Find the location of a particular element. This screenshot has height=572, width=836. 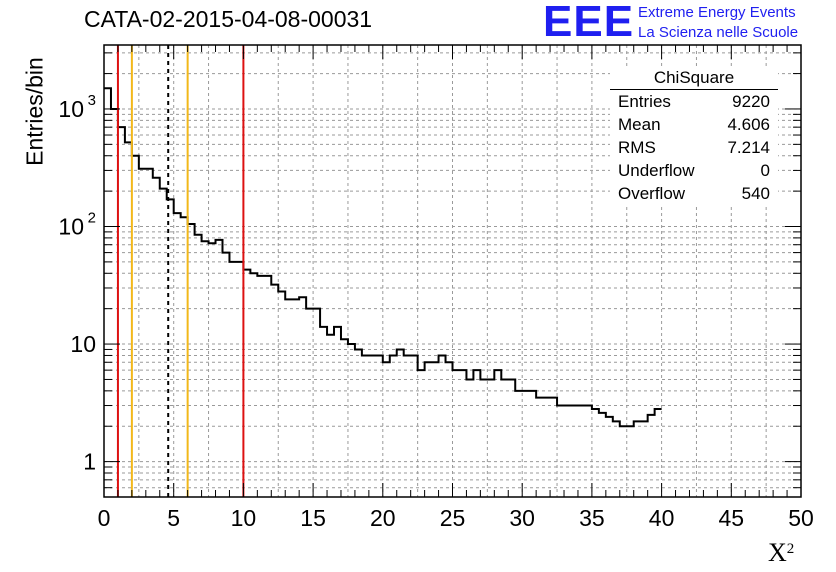

y-axis-label: Entries/bin is located at coordinates (34, 111).